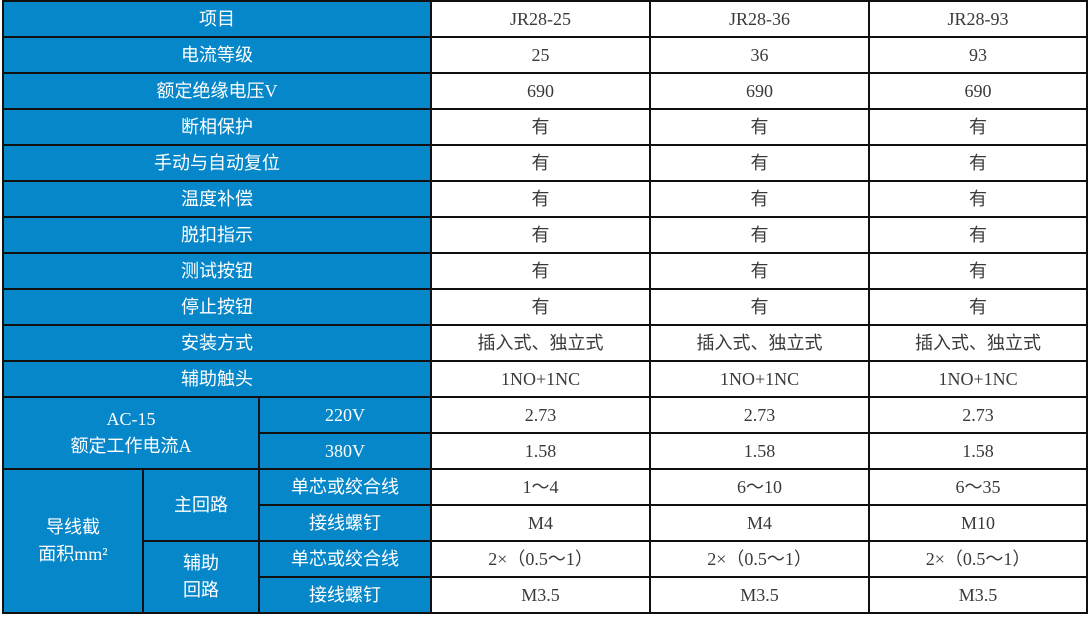 This screenshot has width=1088, height=619. I want to click on model-header-cell: JR28-93, so click(978, 19).